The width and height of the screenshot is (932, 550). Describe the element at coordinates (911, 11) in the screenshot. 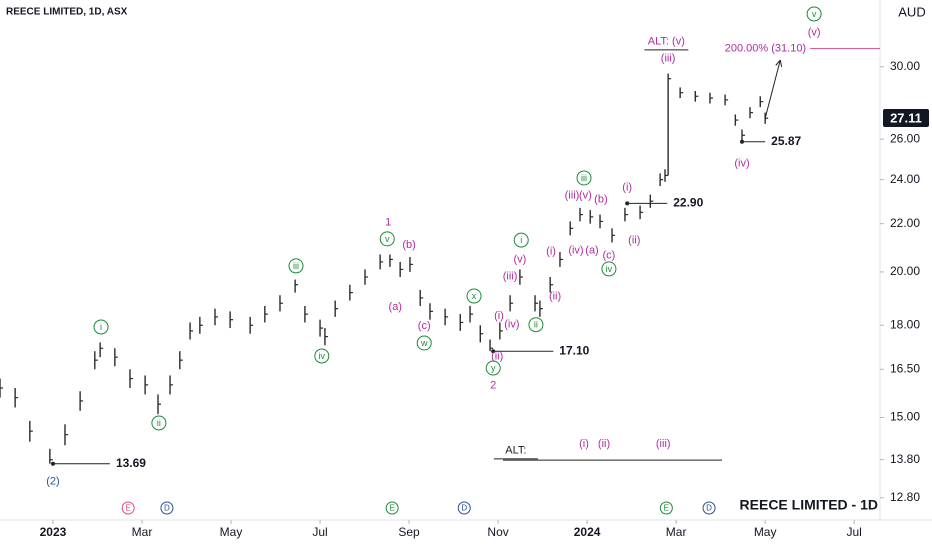

I see `currency: AUD` at that location.